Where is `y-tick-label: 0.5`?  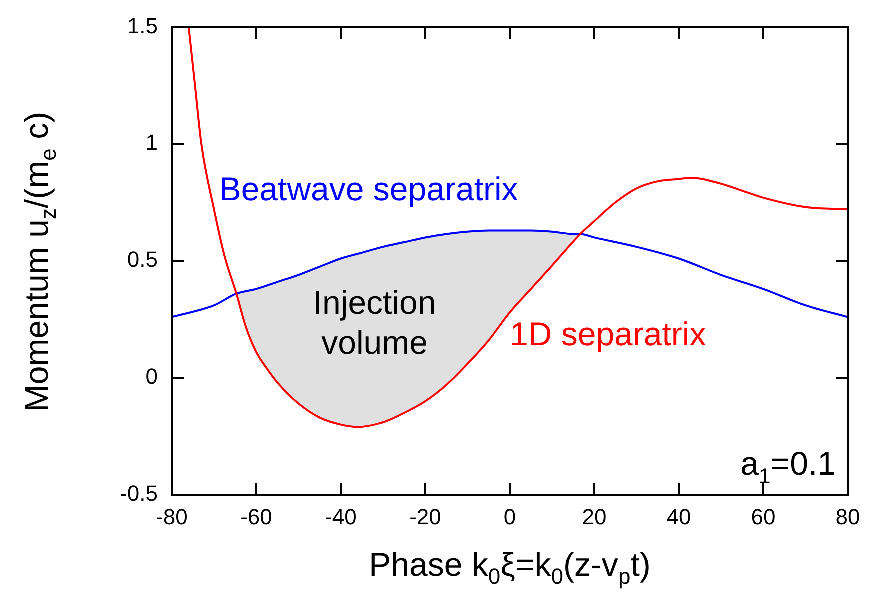
y-tick-label: 0.5 is located at coordinates (142, 259).